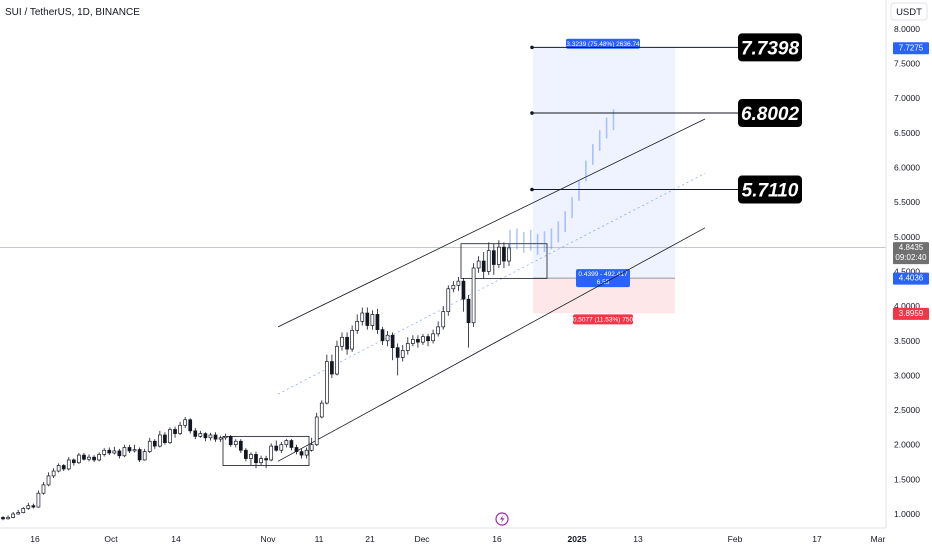 The width and height of the screenshot is (932, 550). I want to click on target-label-1: 7.7398, so click(770, 47).